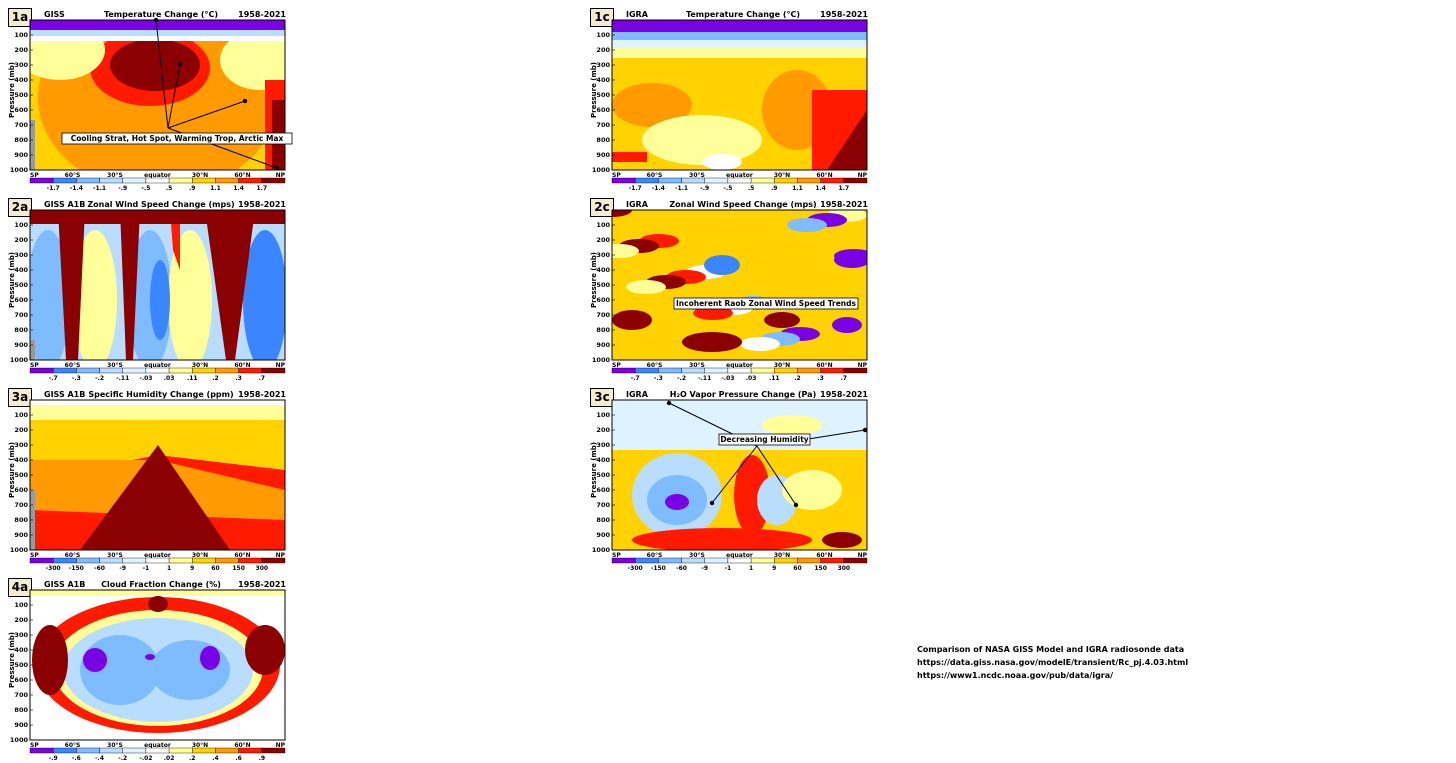 Image resolution: width=1456 pixels, height=763 pixels. I want to click on y-tick-label: 500, so click(603, 95).